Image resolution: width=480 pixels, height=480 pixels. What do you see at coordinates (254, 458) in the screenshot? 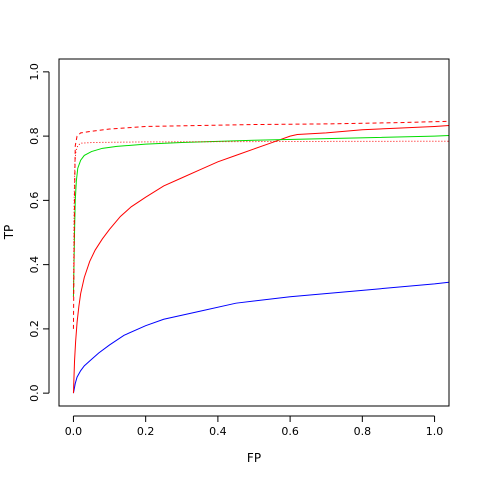
I see `x-axis-title: FP` at bounding box center [254, 458].